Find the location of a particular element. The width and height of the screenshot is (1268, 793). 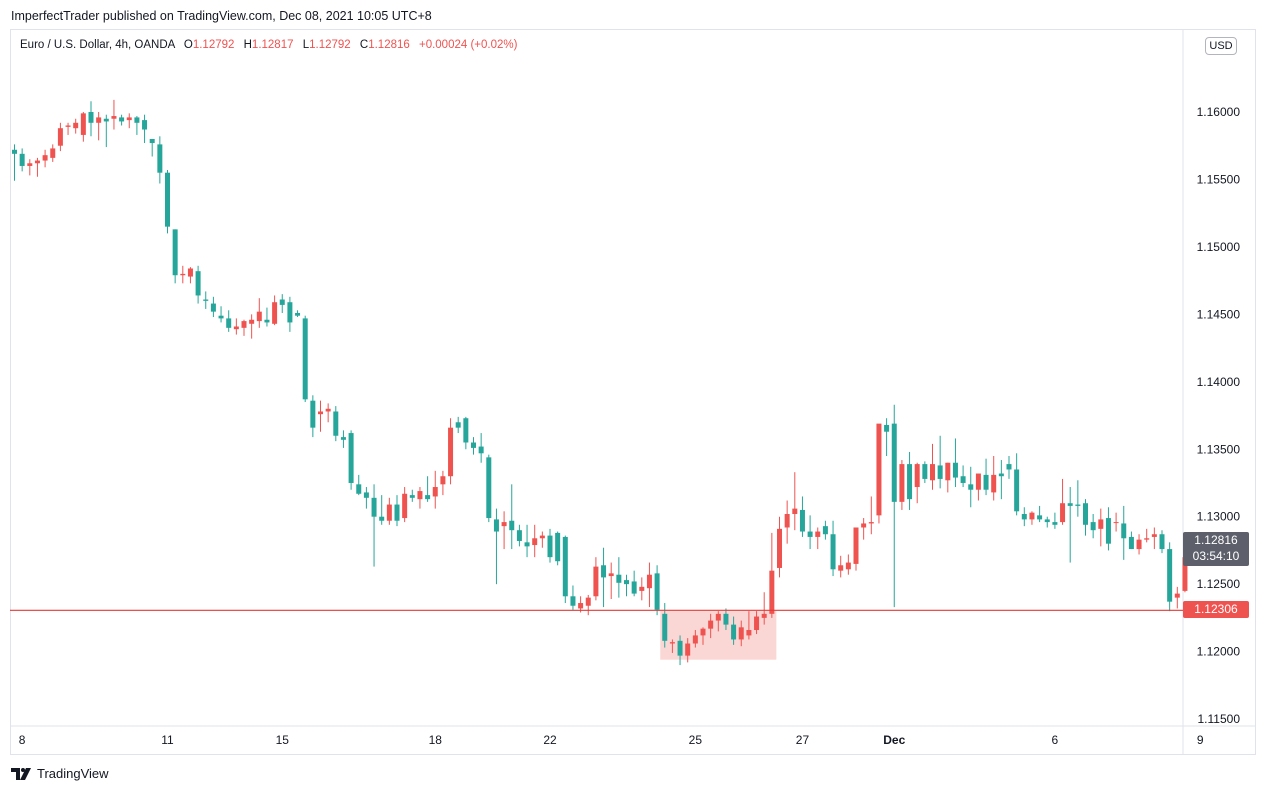

level-price-badge: 1.12306 is located at coordinates (1216, 609).